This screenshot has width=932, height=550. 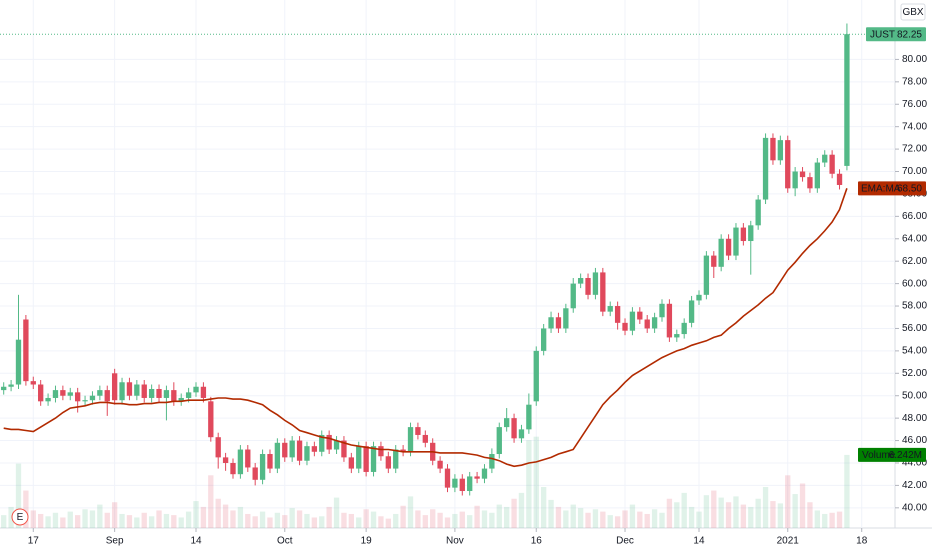 What do you see at coordinates (909, 34) in the screenshot?
I see `last-price-label: 82.25` at bounding box center [909, 34].